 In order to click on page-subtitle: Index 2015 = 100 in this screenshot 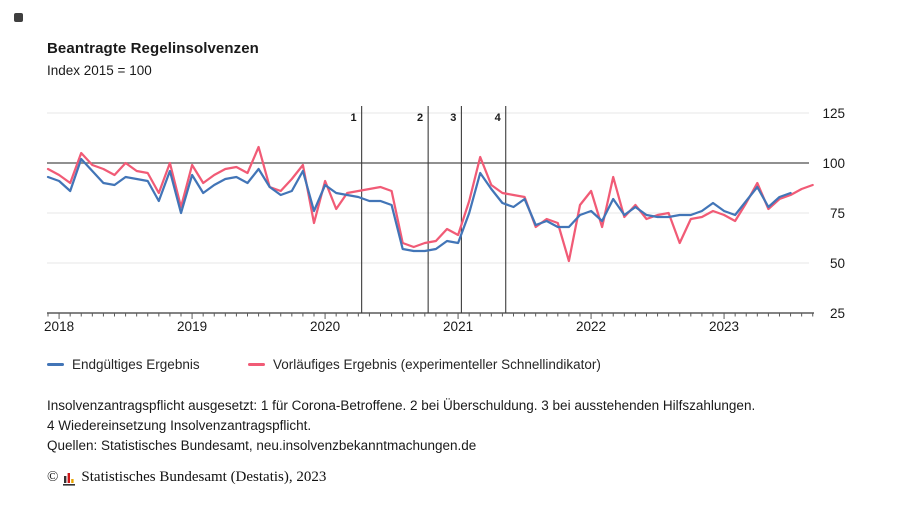, I will do `click(99, 70)`.